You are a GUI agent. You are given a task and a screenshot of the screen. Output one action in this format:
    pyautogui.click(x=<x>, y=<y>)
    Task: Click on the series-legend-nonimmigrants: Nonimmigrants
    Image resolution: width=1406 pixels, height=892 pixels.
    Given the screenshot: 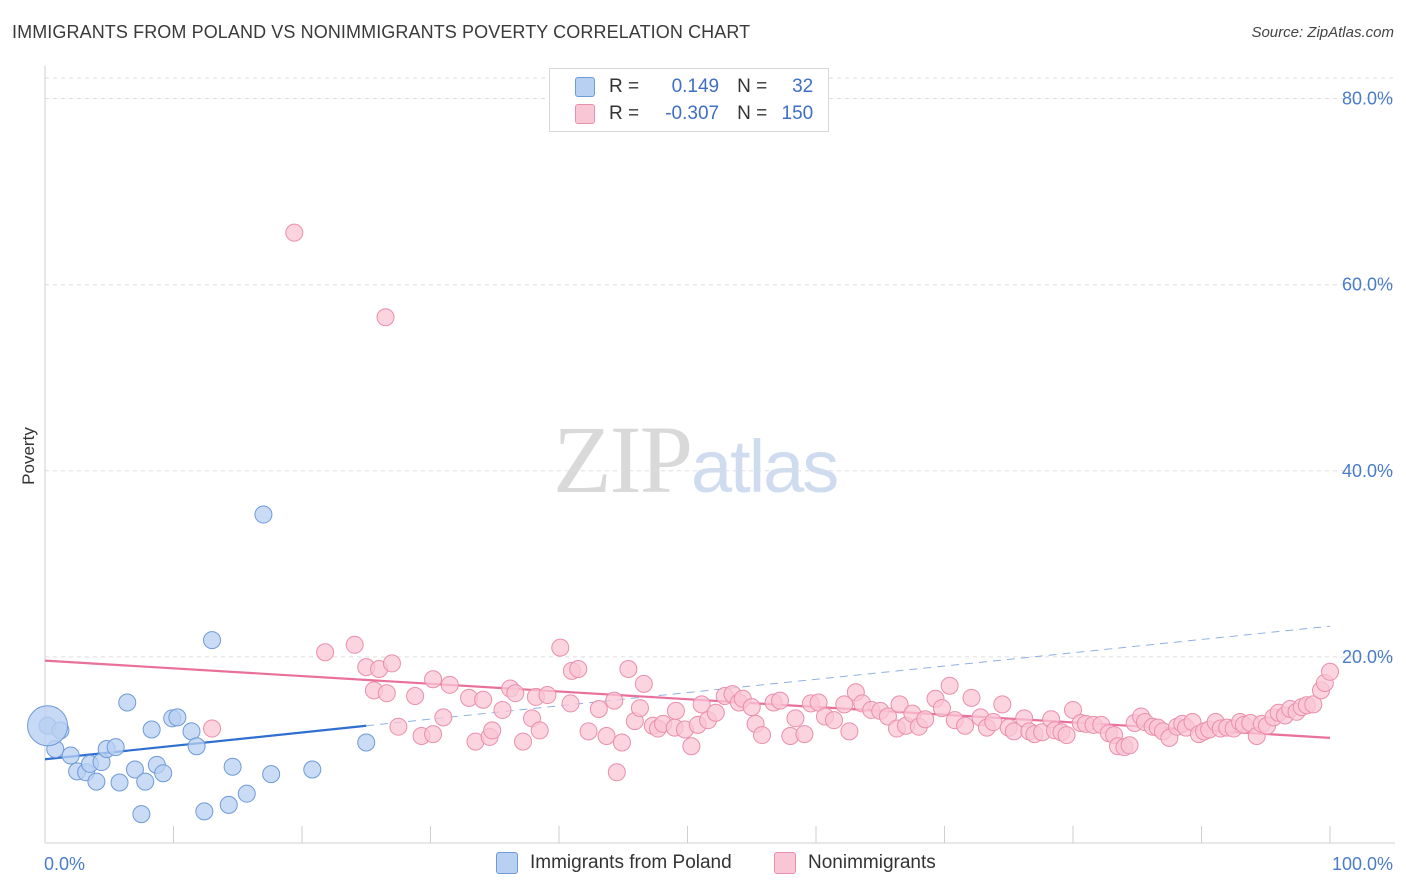 What is the action you would take?
    pyautogui.click(x=855, y=863)
    